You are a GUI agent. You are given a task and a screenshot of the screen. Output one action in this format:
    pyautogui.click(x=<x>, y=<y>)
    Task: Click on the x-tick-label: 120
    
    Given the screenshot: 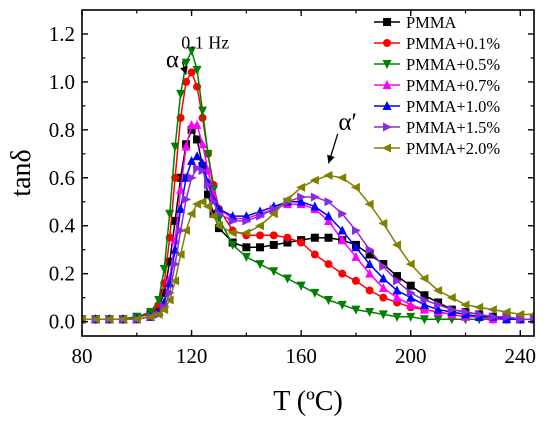 What is the action you would take?
    pyautogui.click(x=192, y=356)
    